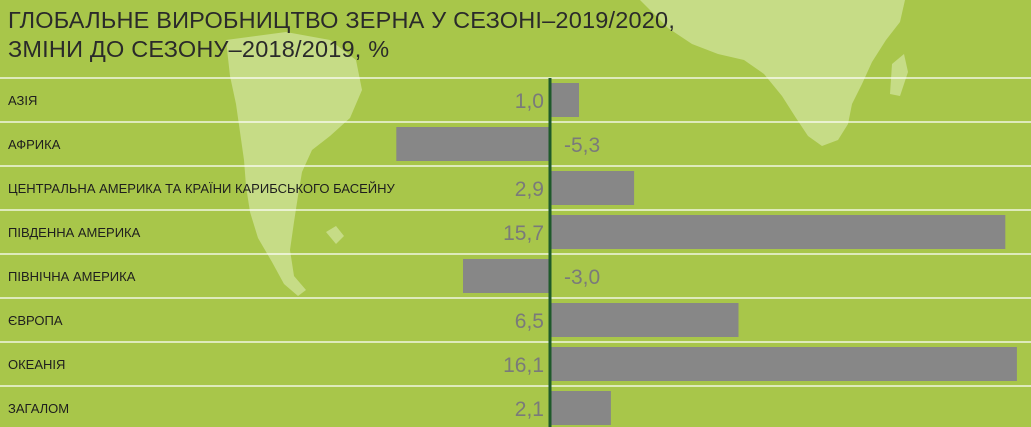 This screenshot has width=1031, height=427. Describe the element at coordinates (335, 235) in the screenshot. I see `island-shape` at that location.